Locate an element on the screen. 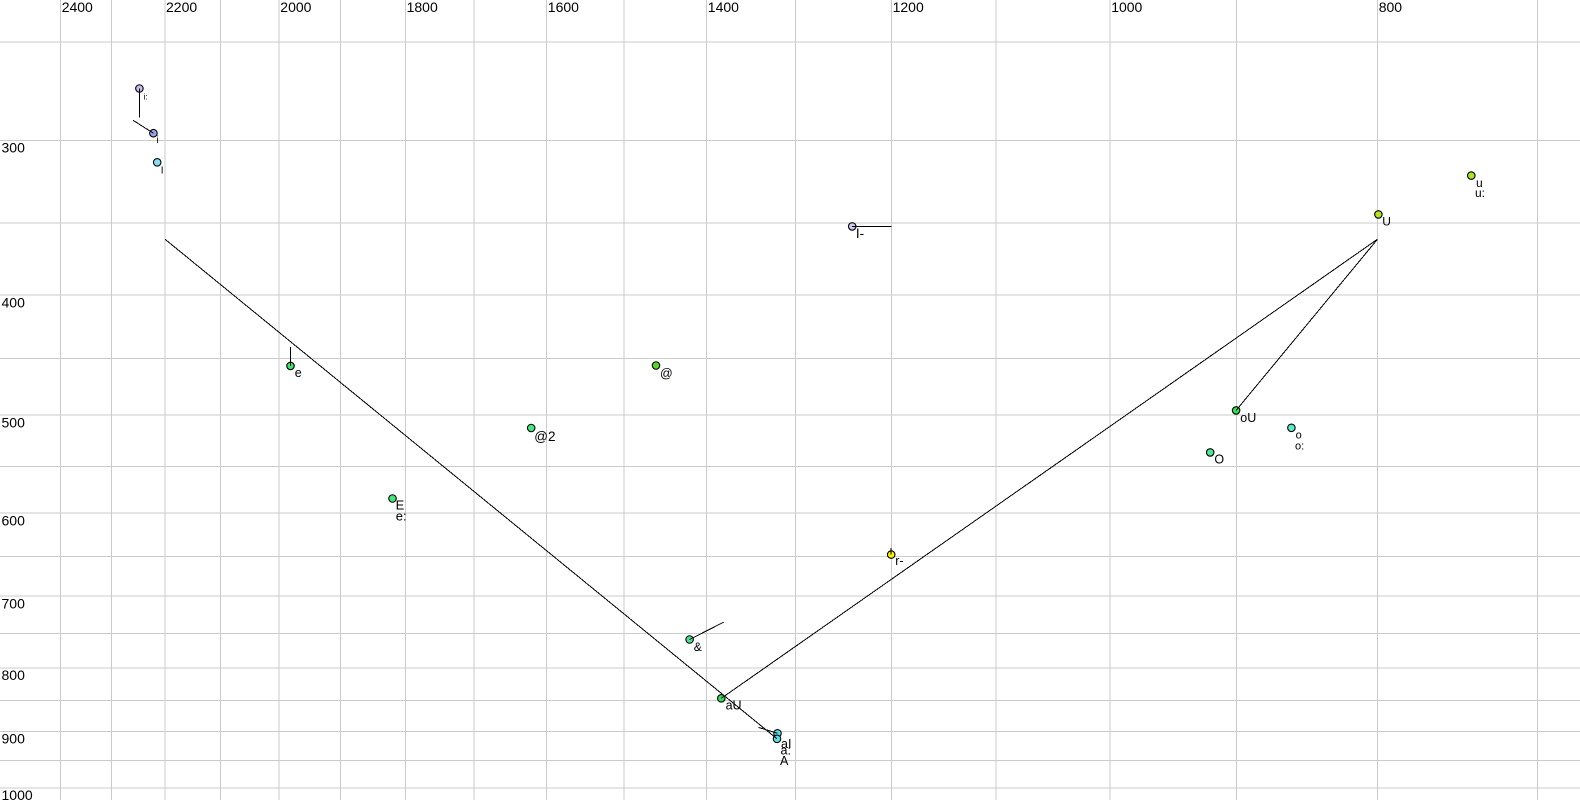 The image size is (1580, 800). svg-text: 900 is located at coordinates (14, 739).